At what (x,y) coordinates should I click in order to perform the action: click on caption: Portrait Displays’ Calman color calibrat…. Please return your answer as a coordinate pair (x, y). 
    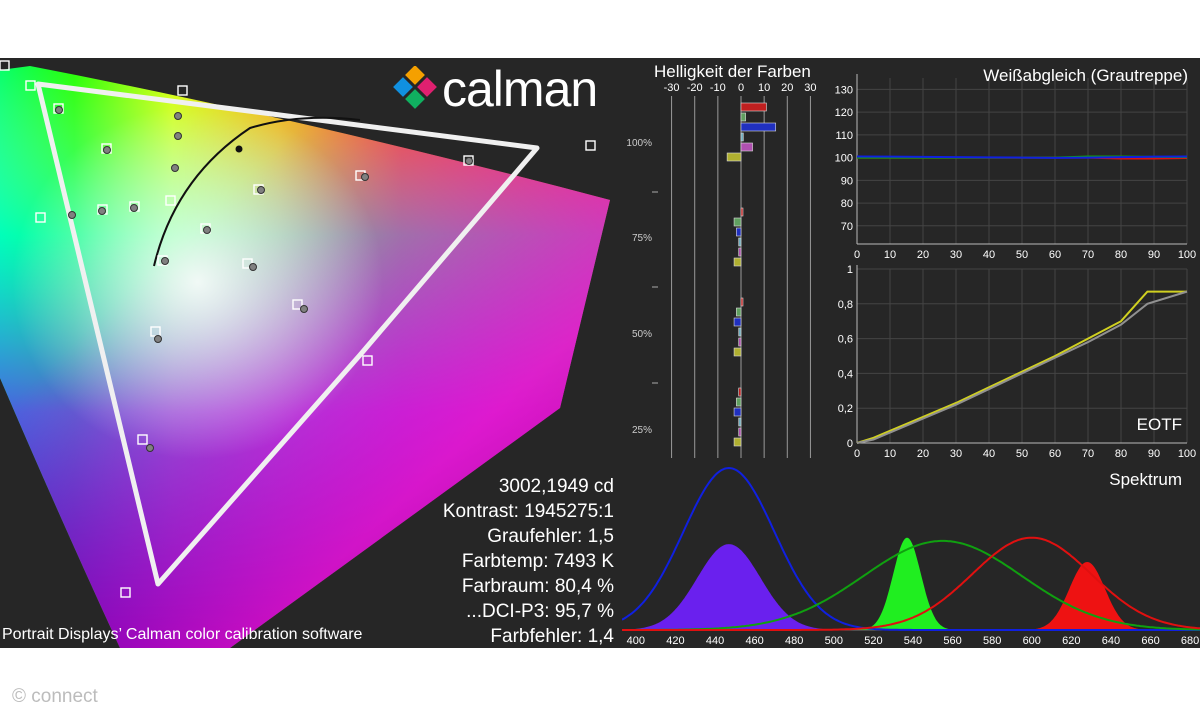
    Looking at the image, I should click on (182, 634).